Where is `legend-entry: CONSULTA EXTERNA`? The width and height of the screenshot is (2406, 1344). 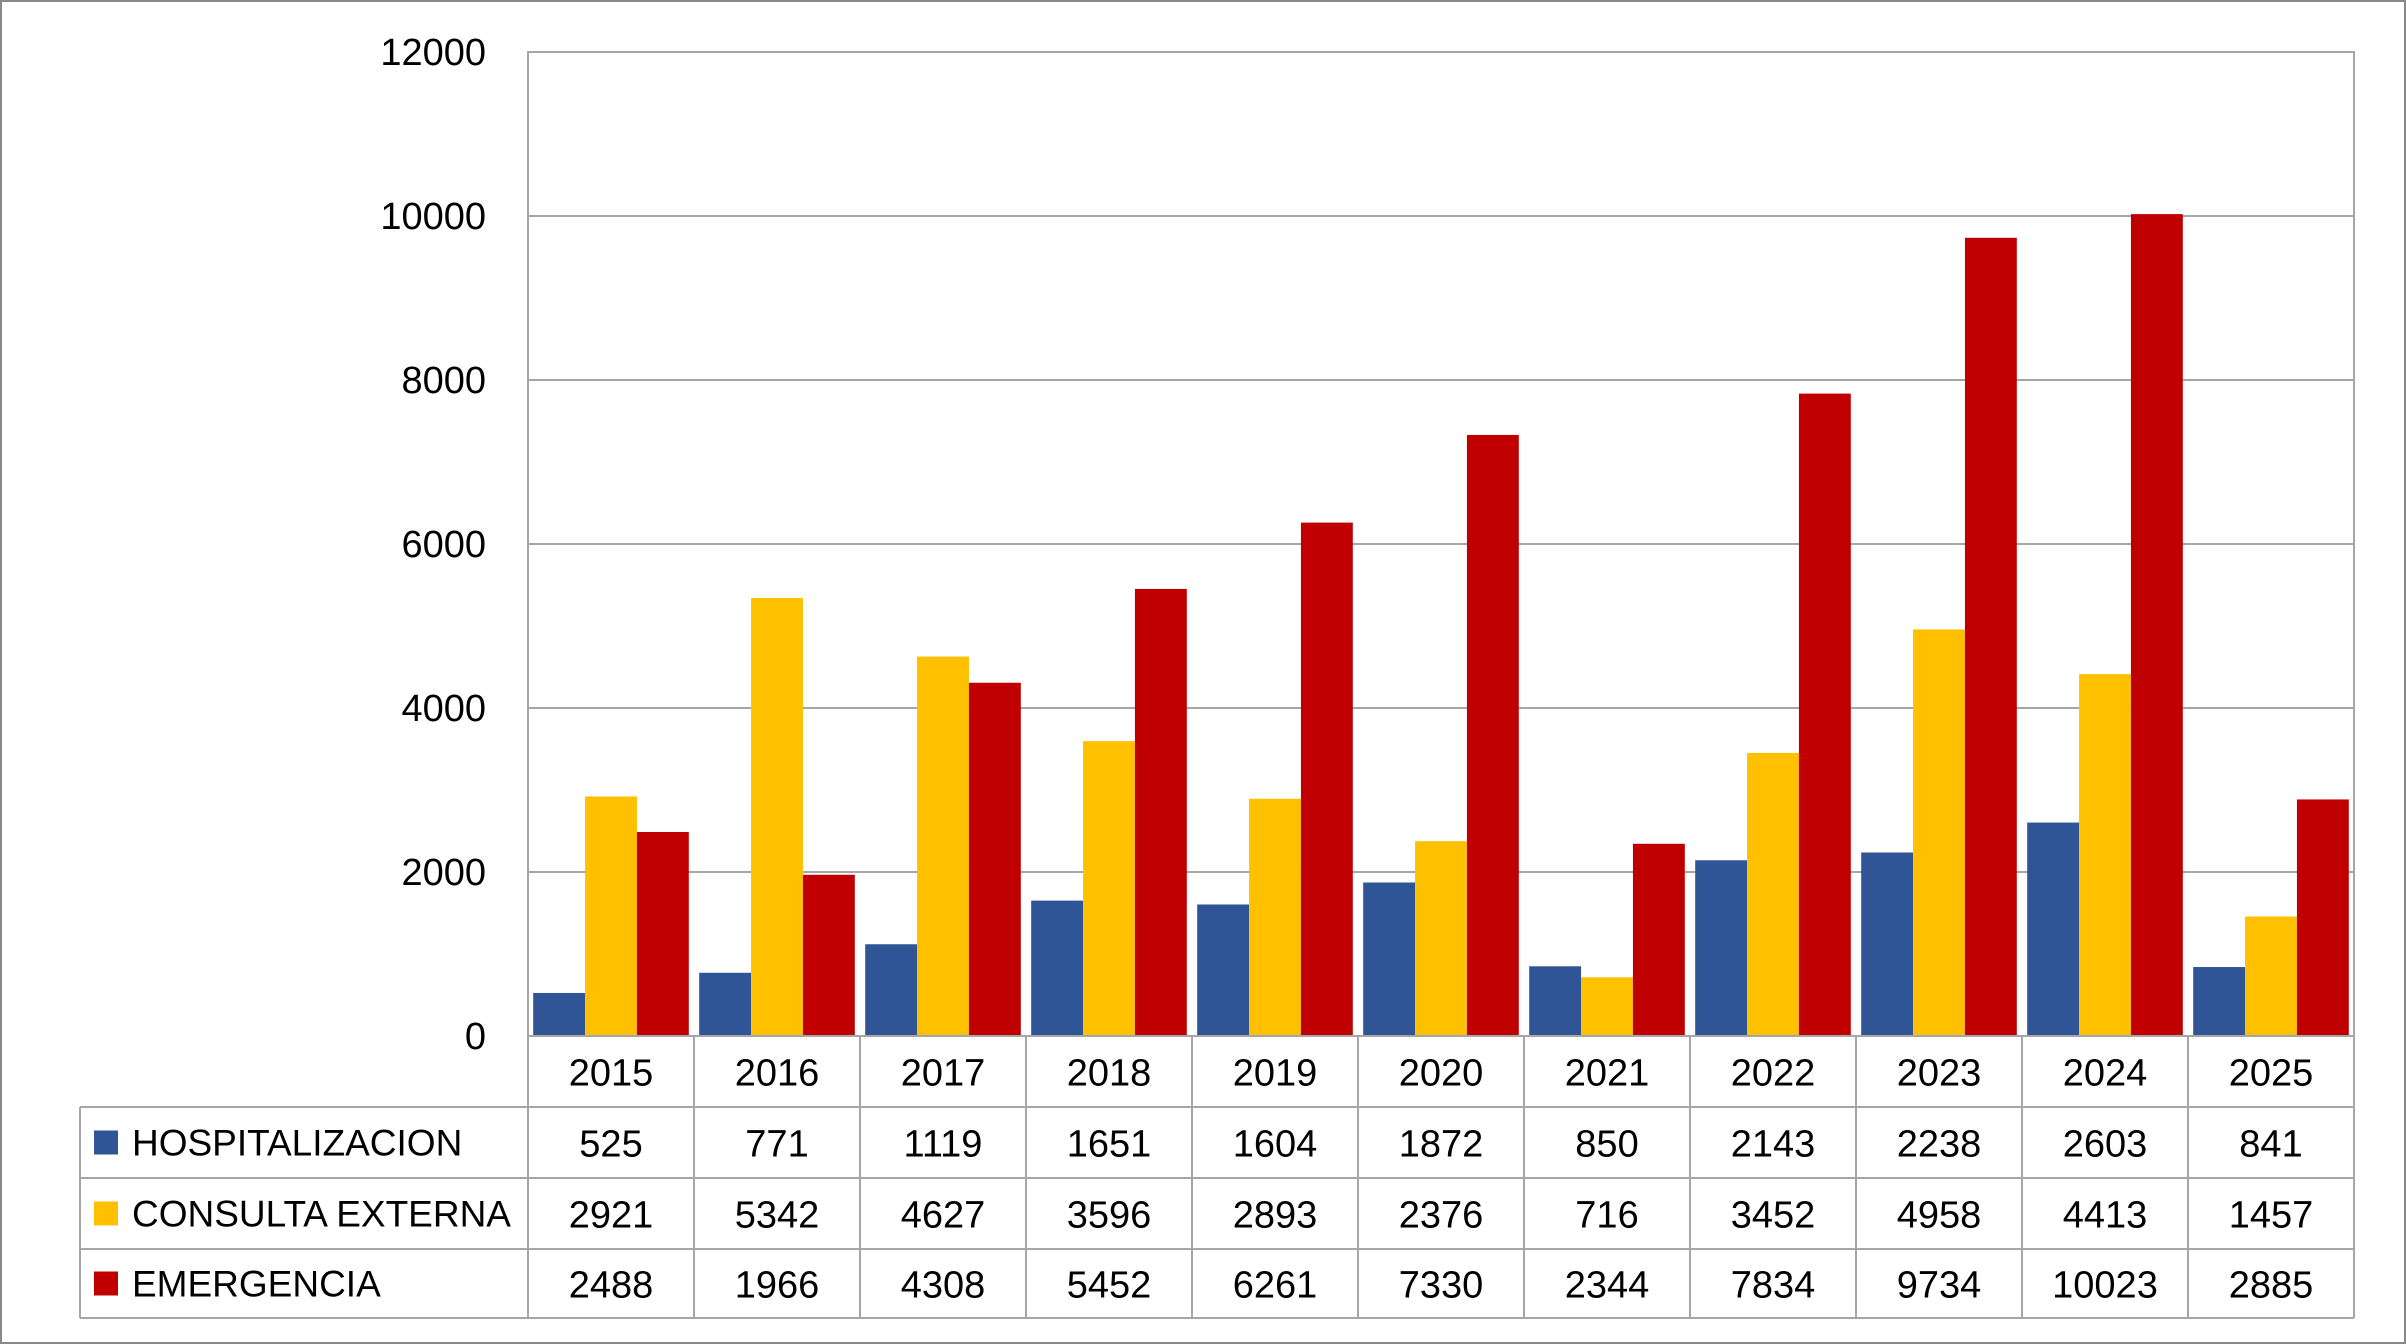 legend-entry: CONSULTA EXTERNA is located at coordinates (321, 1214).